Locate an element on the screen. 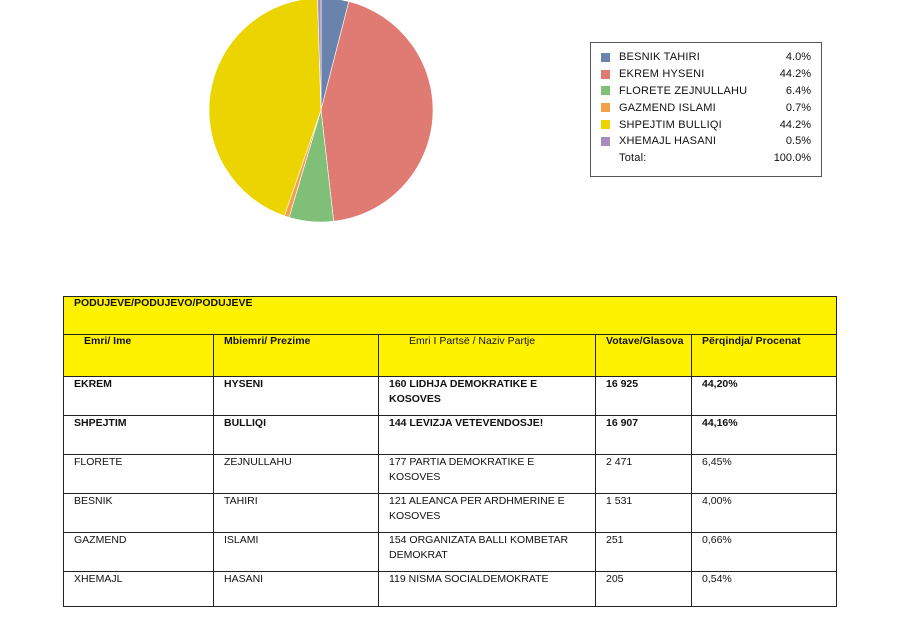 The image size is (900, 631). legend-percent: 0.5% is located at coordinates (798, 141).